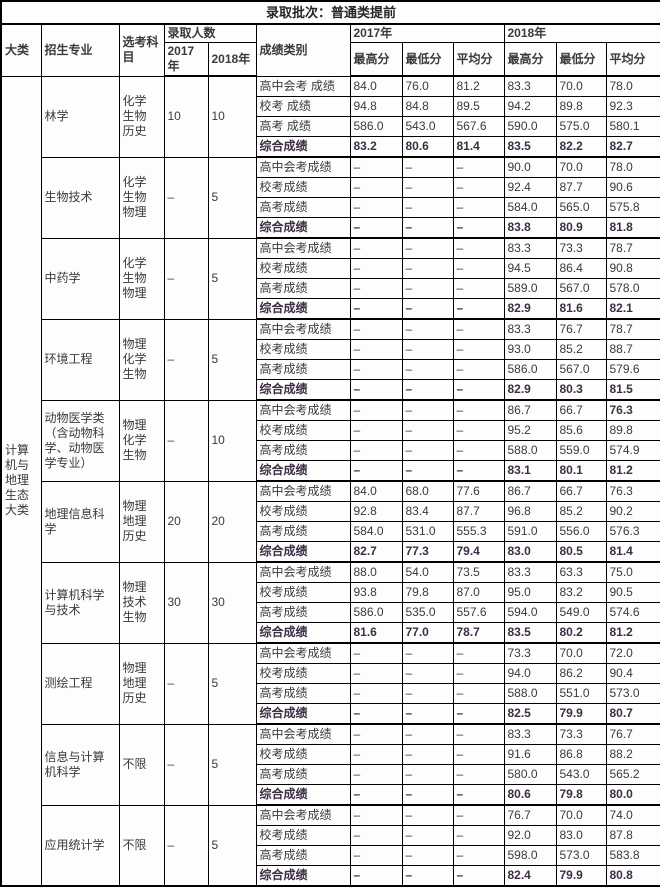 Image resolution: width=660 pixels, height=887 pixels. I want to click on score-value-cell: 598.0, so click(530, 855).